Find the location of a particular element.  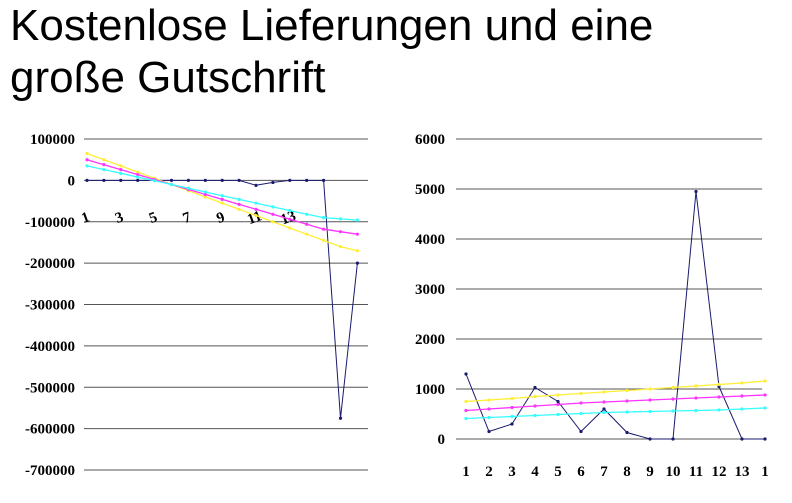

x-tick-label: 12 is located at coordinates (719, 472).